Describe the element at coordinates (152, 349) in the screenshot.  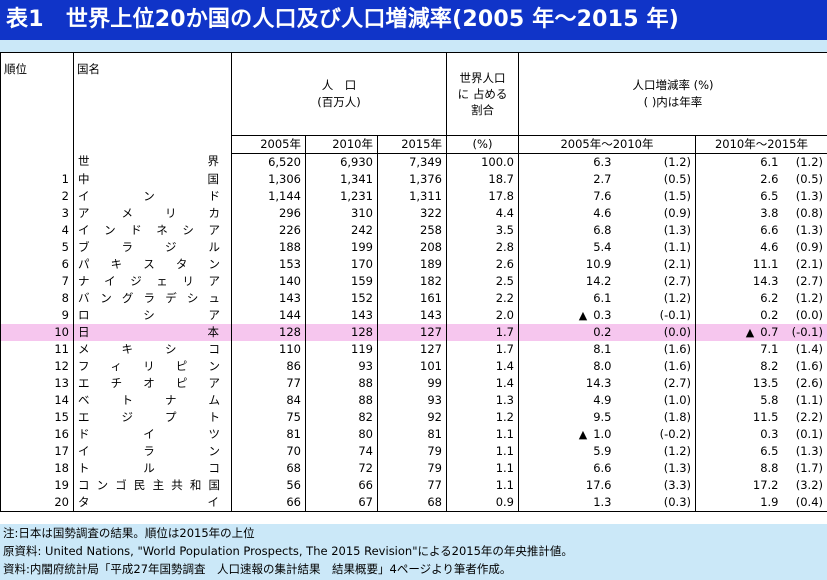
I see `country-name-cell: メ キ シ コ` at that location.